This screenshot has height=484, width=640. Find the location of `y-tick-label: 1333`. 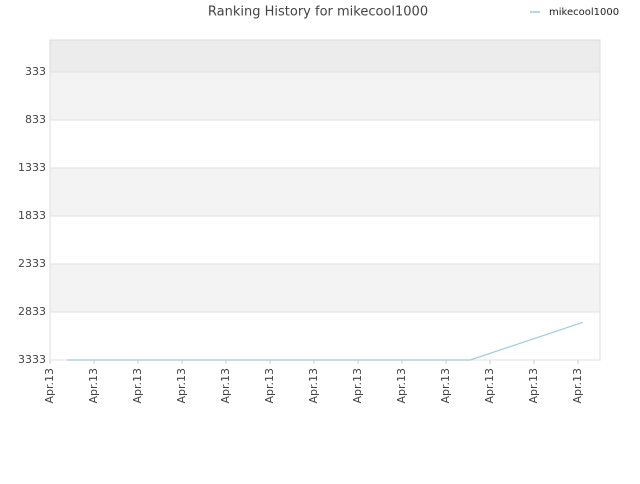

y-tick-label: 1333 is located at coordinates (32, 167).